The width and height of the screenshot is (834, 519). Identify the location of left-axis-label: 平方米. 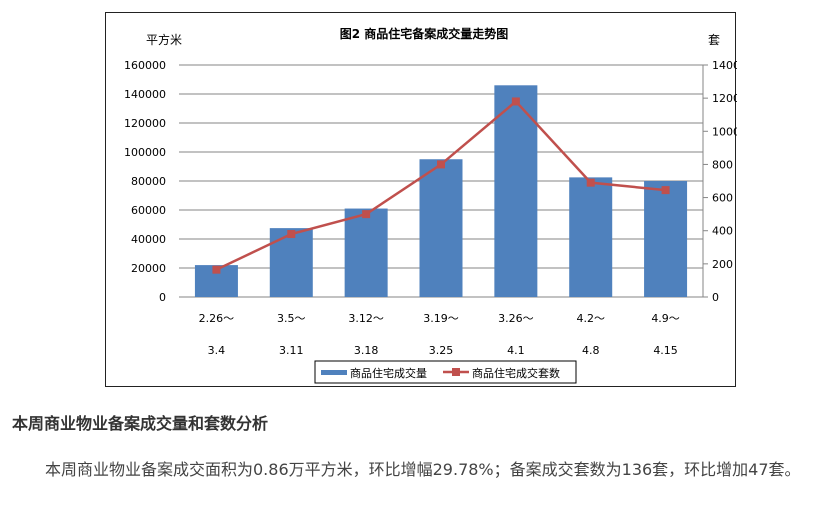
(164, 39).